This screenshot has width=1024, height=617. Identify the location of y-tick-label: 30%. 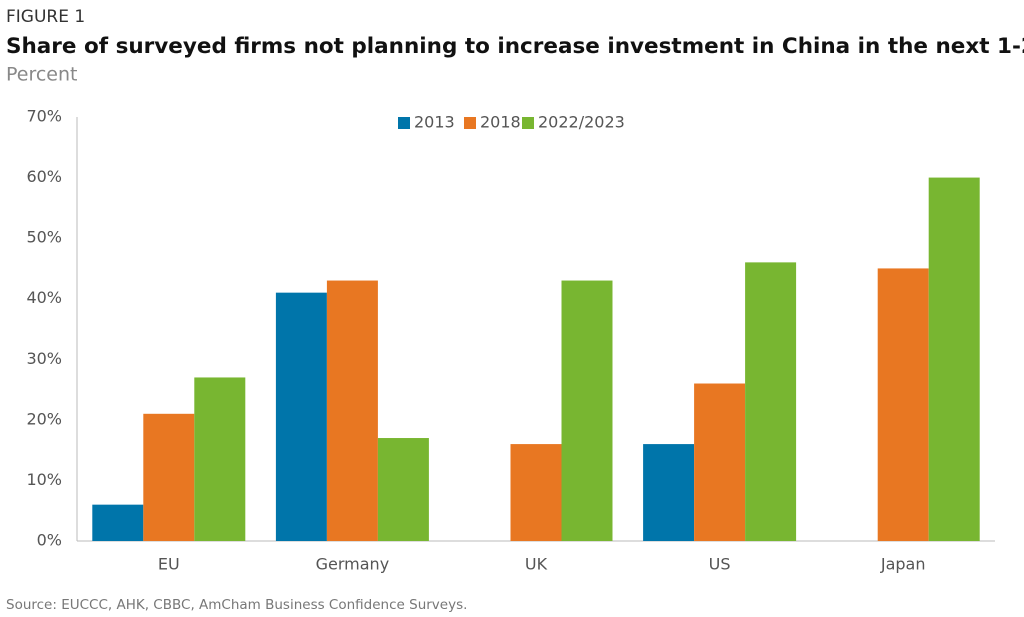
(44, 358).